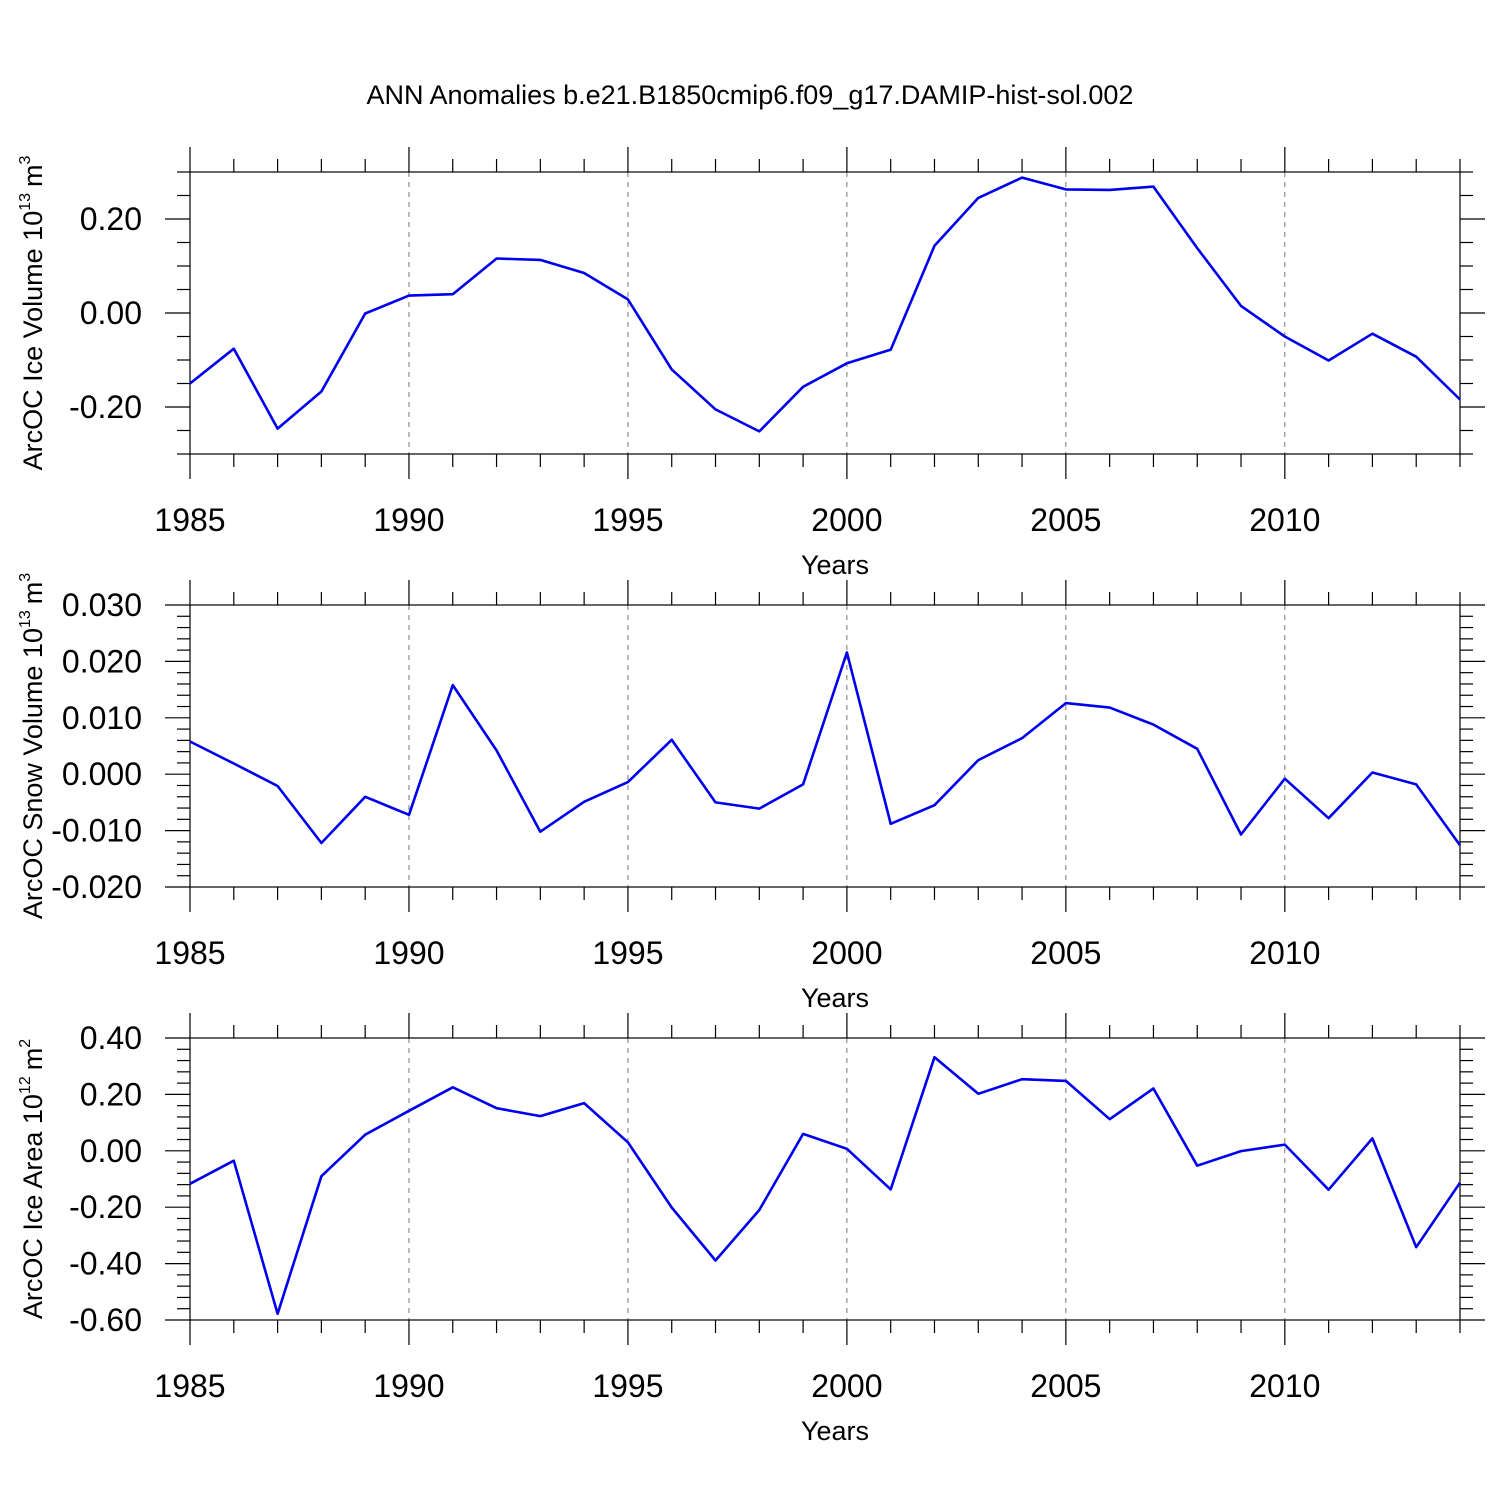  I want to click on y-axis-title-text: ArcOC Ice Volume 10, so click(33, 341).